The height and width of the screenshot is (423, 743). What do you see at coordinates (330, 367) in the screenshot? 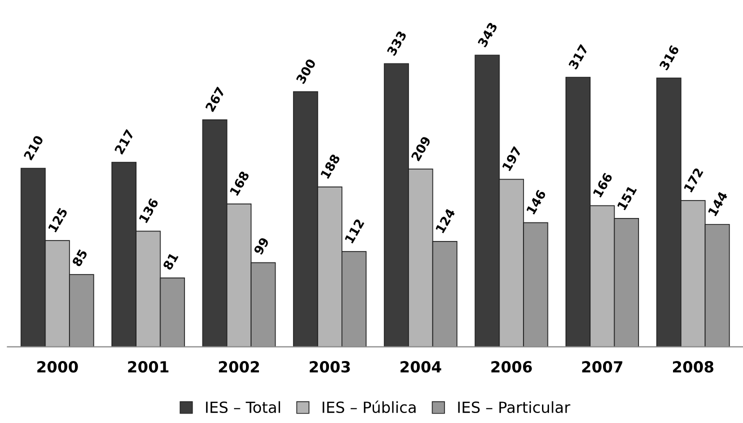
I see `x-tick-label: 2003` at bounding box center [330, 367].